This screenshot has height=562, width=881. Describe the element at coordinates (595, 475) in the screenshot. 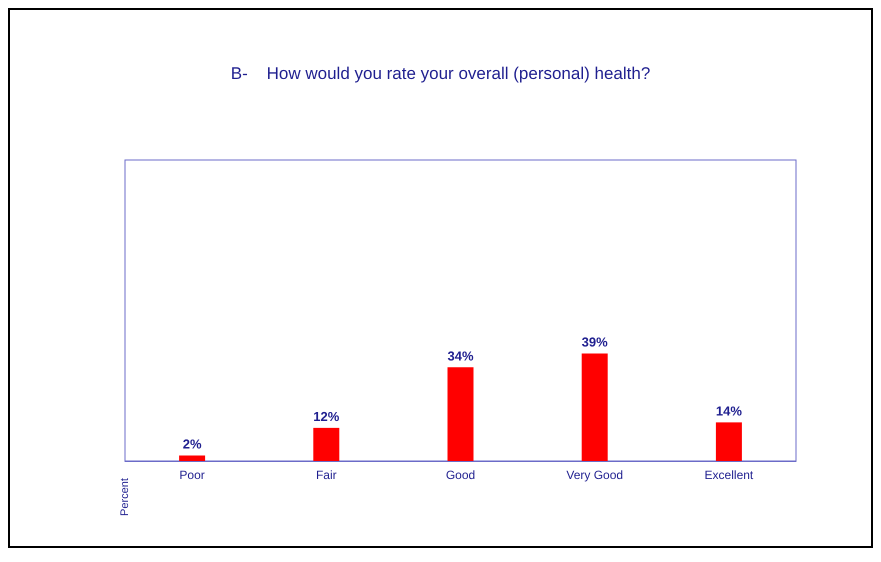

I see `x-tick-label: Very Good` at that location.